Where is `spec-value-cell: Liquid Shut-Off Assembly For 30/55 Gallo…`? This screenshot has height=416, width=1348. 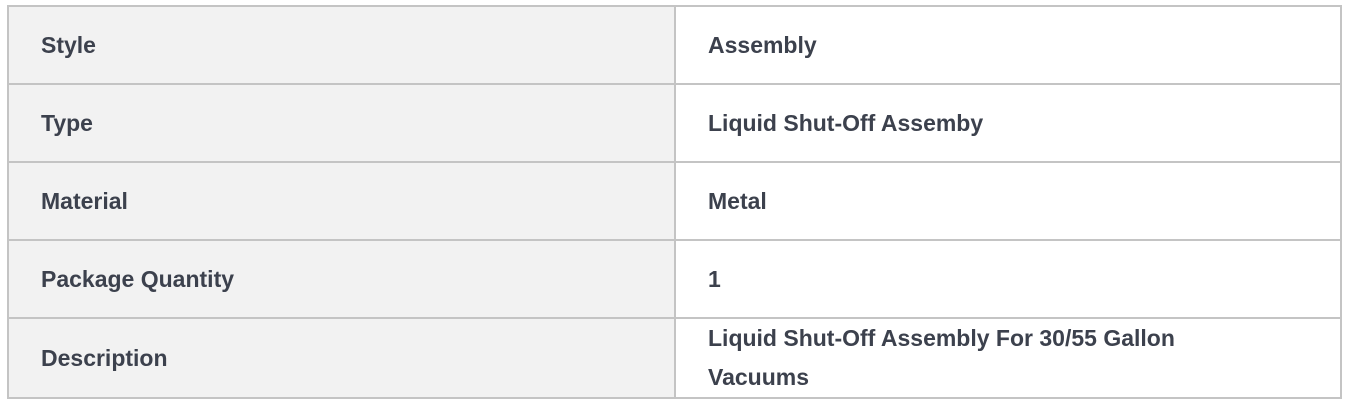 spec-value-cell: Liquid Shut-Off Assembly For 30/55 Gallo… is located at coordinates (1008, 358).